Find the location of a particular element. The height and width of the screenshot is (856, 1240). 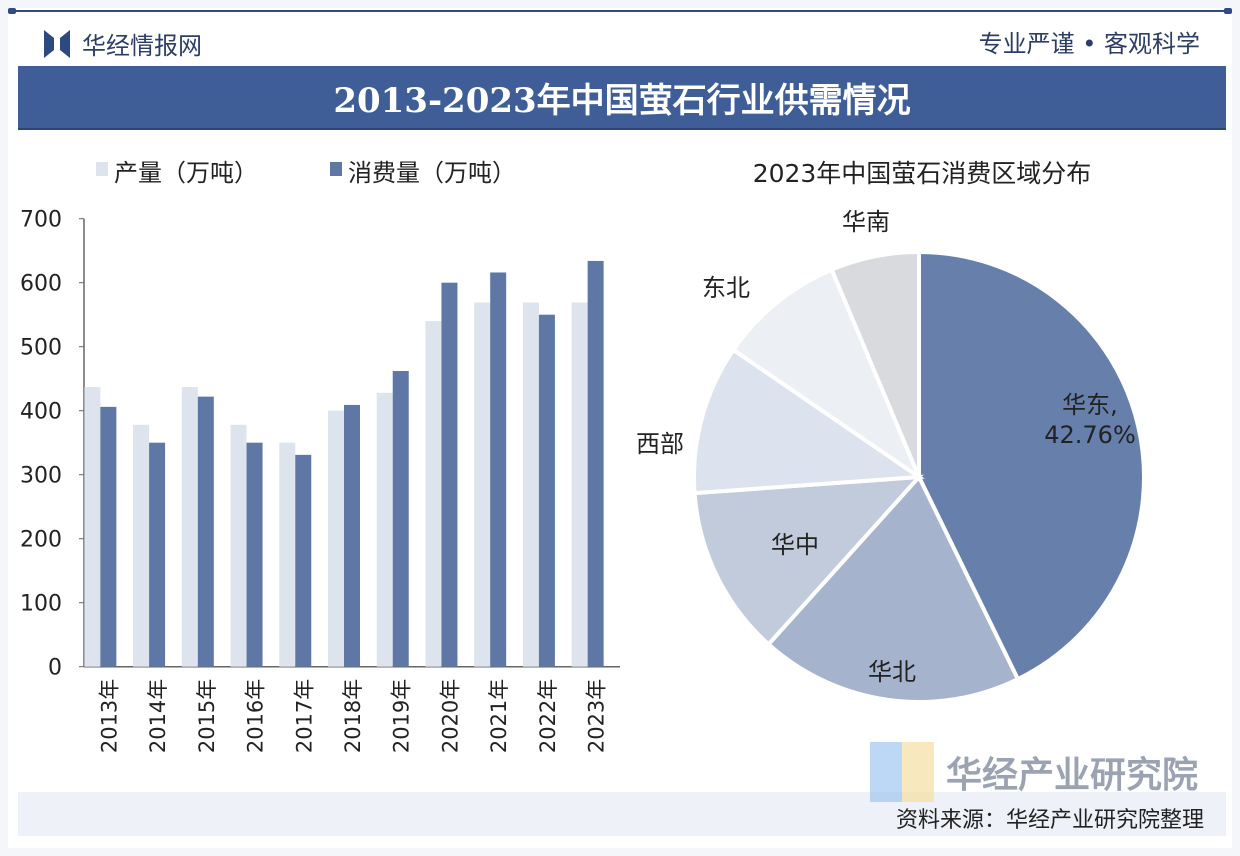

x-tick-label: 2022年 is located at coordinates (548, 716).